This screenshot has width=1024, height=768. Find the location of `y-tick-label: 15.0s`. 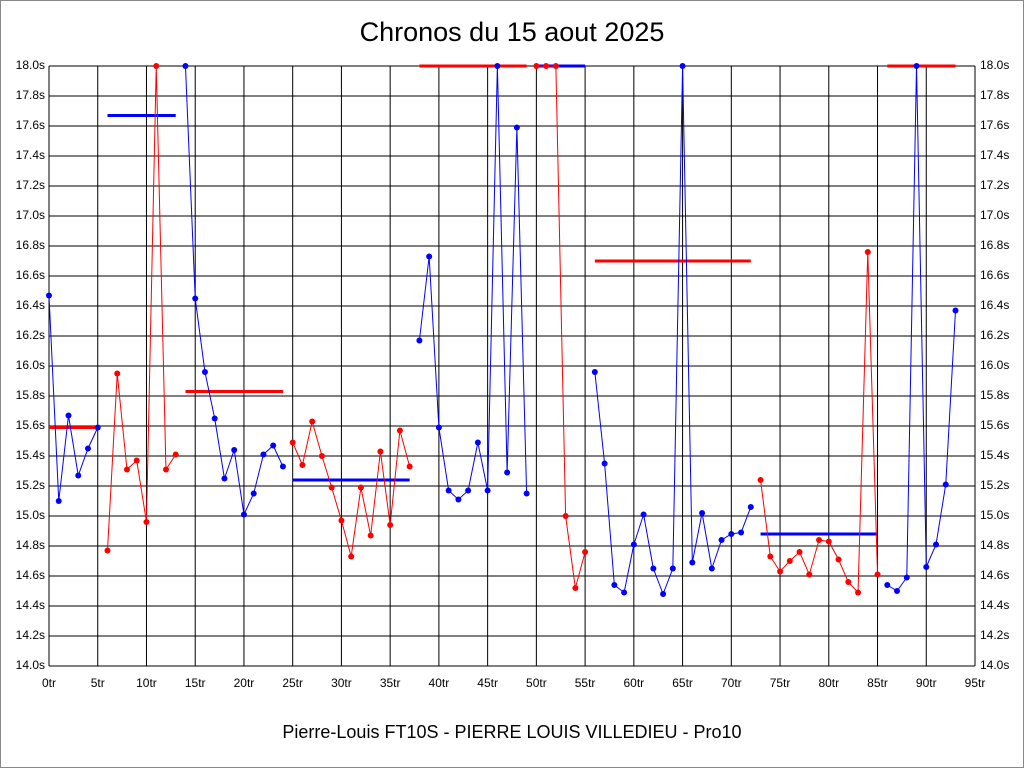

y-tick-label: 15.0s is located at coordinates (30, 515).